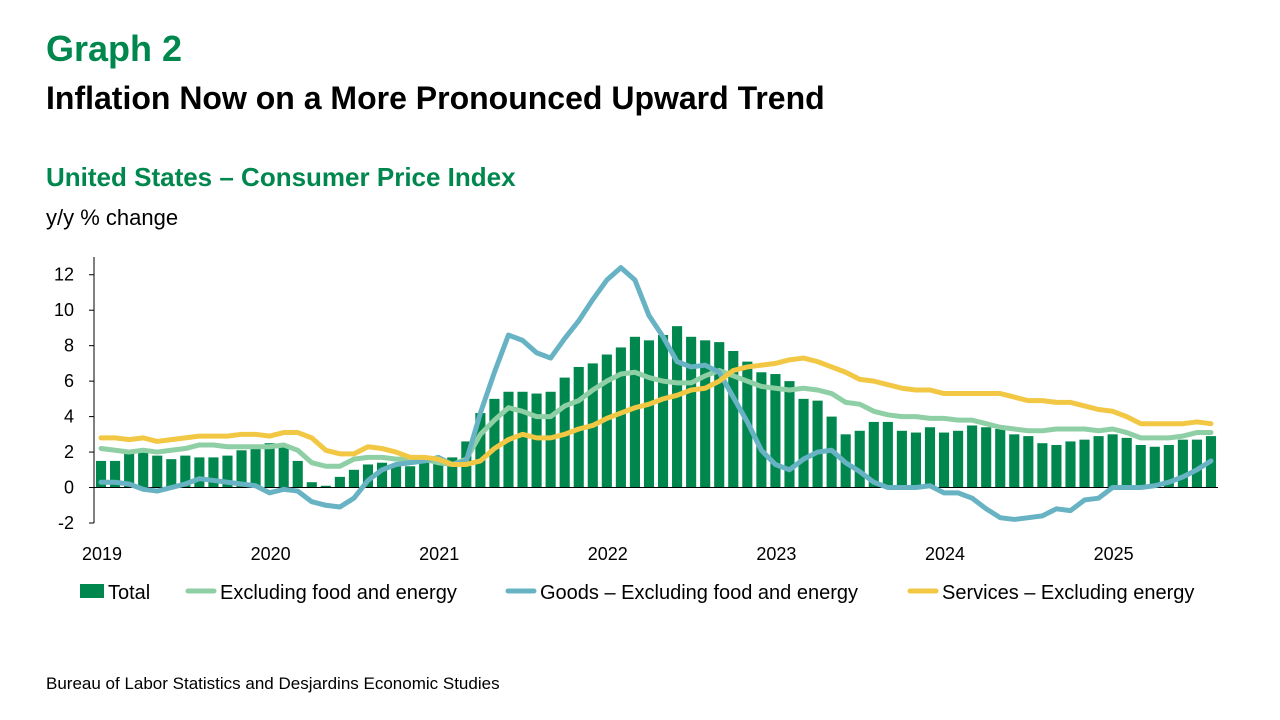 The image size is (1280, 720). I want to click on line-services, so click(656, 411).